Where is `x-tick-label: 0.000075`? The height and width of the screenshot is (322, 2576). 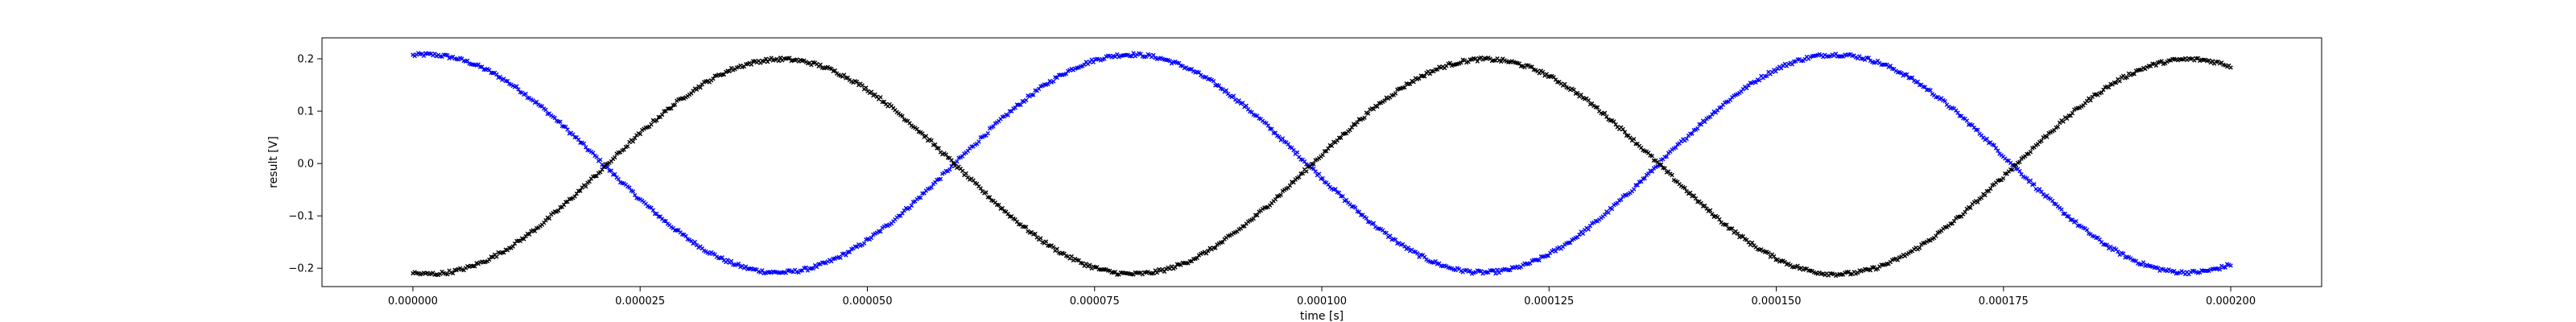 x-tick-label: 0.000075 is located at coordinates (1095, 301).